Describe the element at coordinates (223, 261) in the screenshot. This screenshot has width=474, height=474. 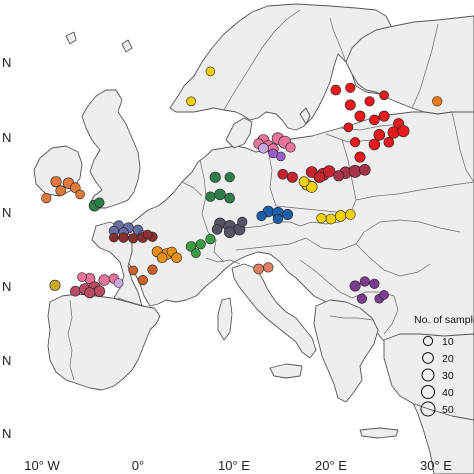
I see `border-switzerland` at that location.